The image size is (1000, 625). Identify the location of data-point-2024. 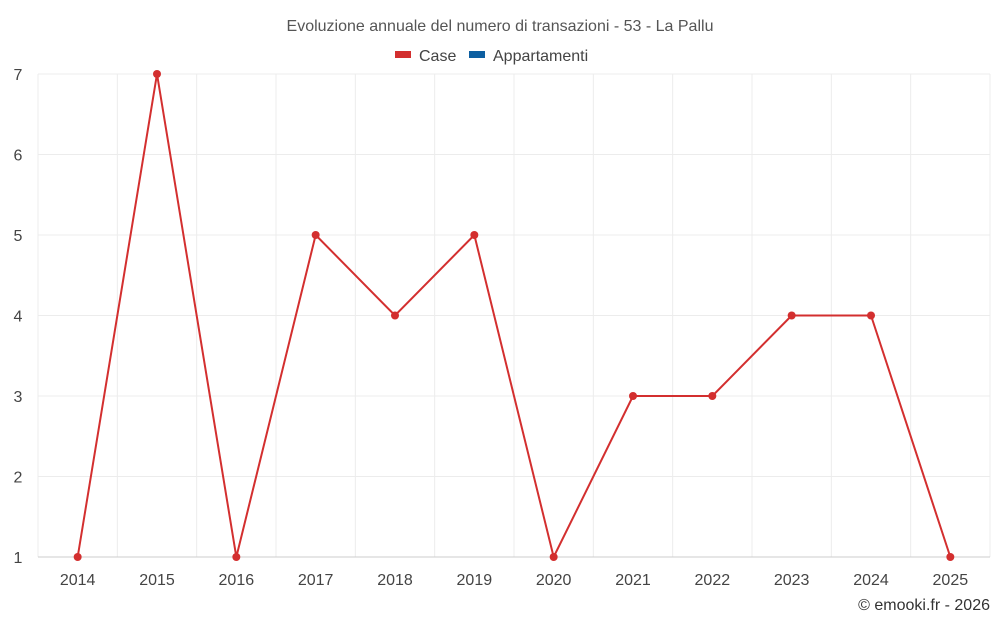
(871, 315).